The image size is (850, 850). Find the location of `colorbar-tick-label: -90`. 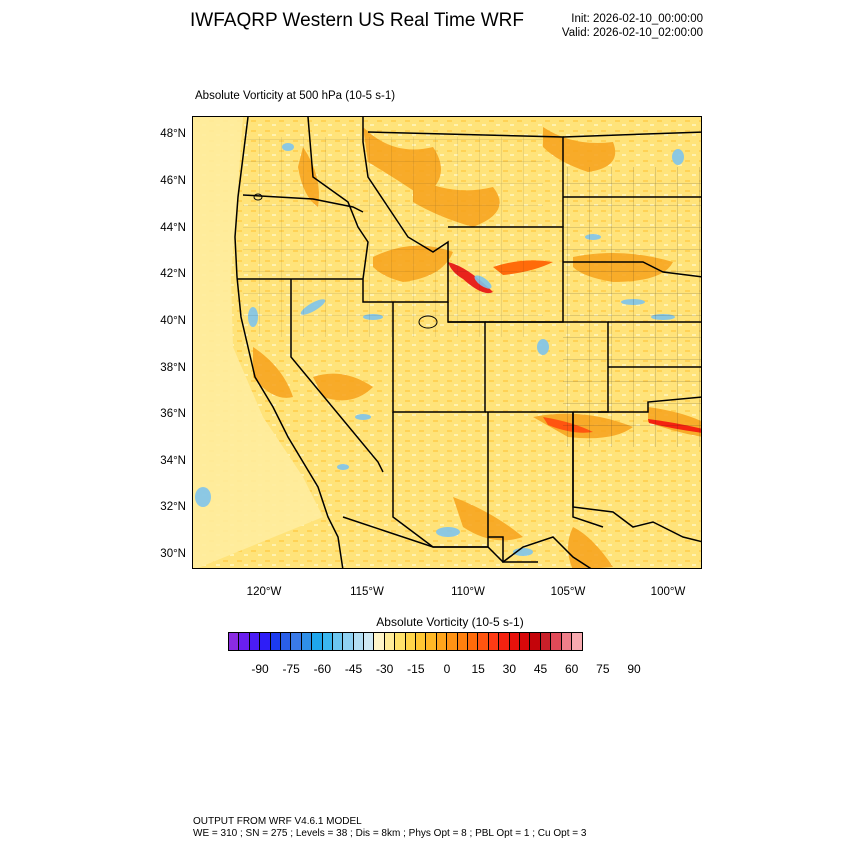

colorbar-tick-label: -90 is located at coordinates (260, 669).